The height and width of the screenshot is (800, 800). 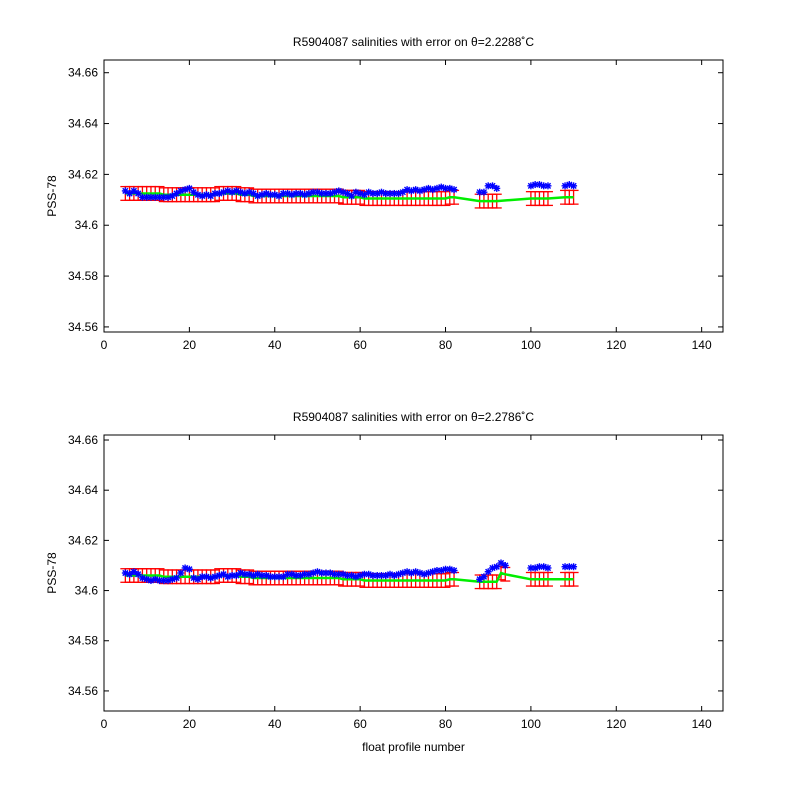 What do you see at coordinates (349, 577) in the screenshot?
I see `chart-1-corrected-salinity-line` at bounding box center [349, 577].